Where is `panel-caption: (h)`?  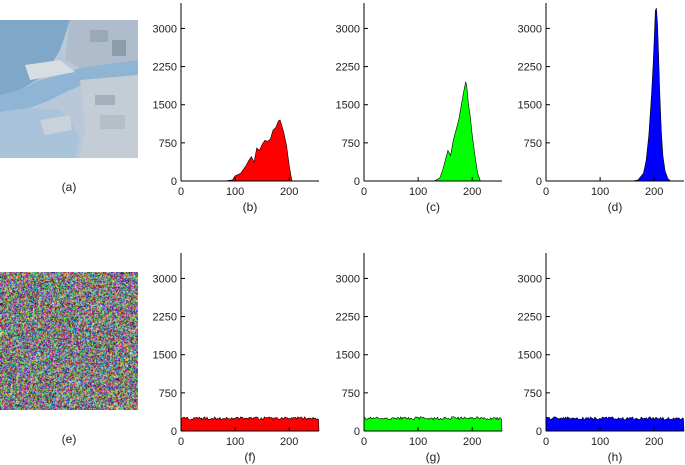
panel-caption: (h) is located at coordinates (615, 457).